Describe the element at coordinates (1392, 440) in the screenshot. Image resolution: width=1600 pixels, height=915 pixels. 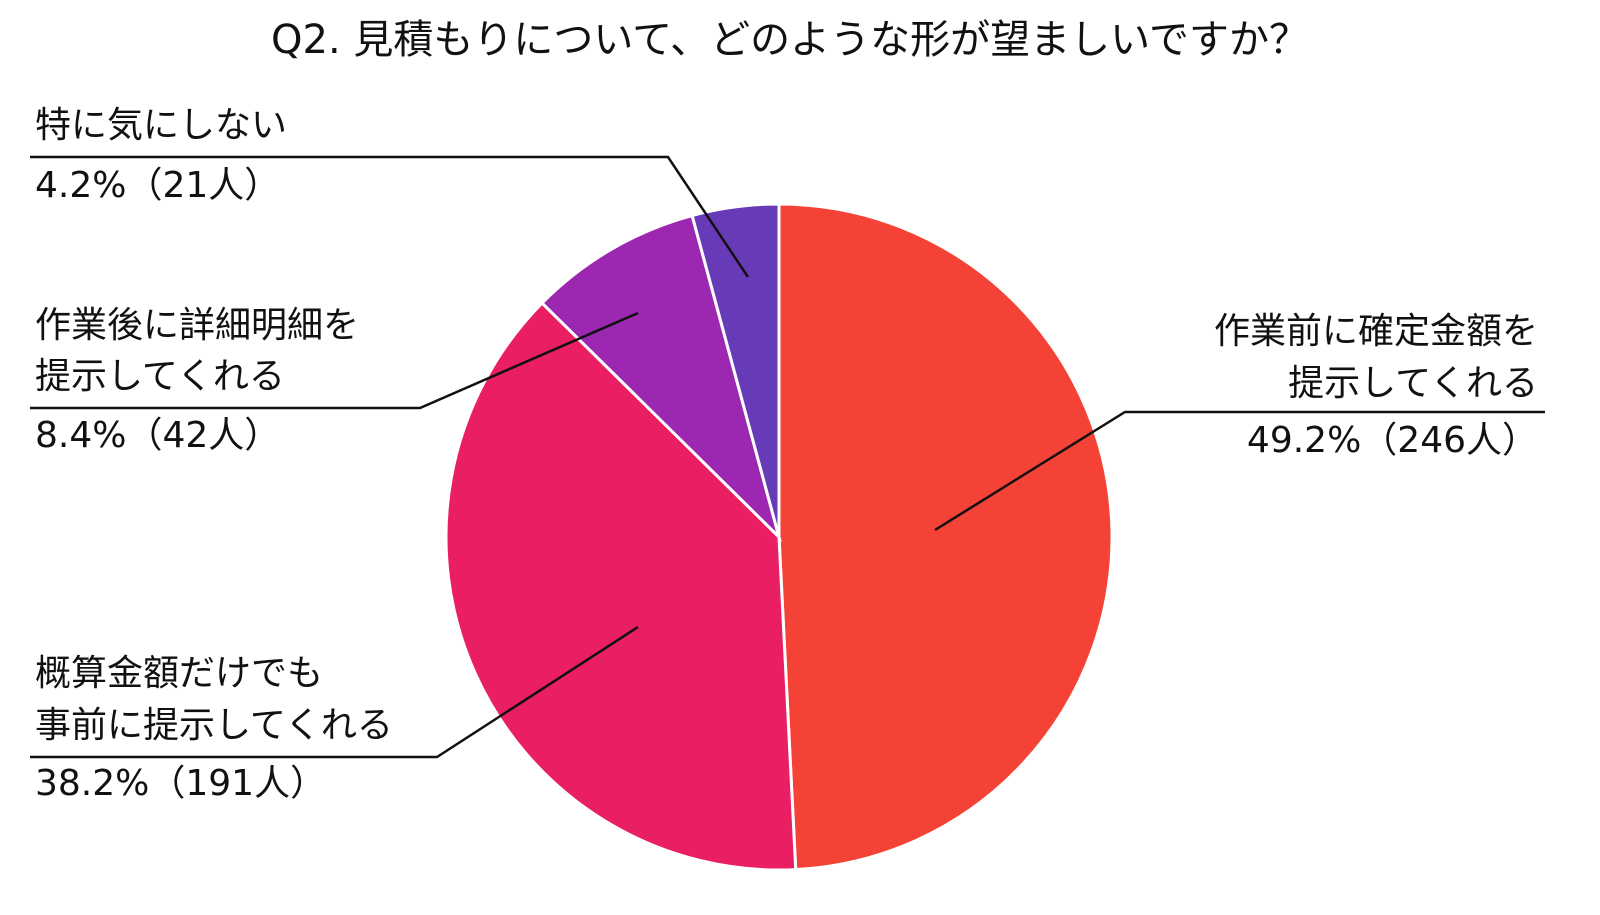
I see `value-label: 49.2%（246人）` at that location.